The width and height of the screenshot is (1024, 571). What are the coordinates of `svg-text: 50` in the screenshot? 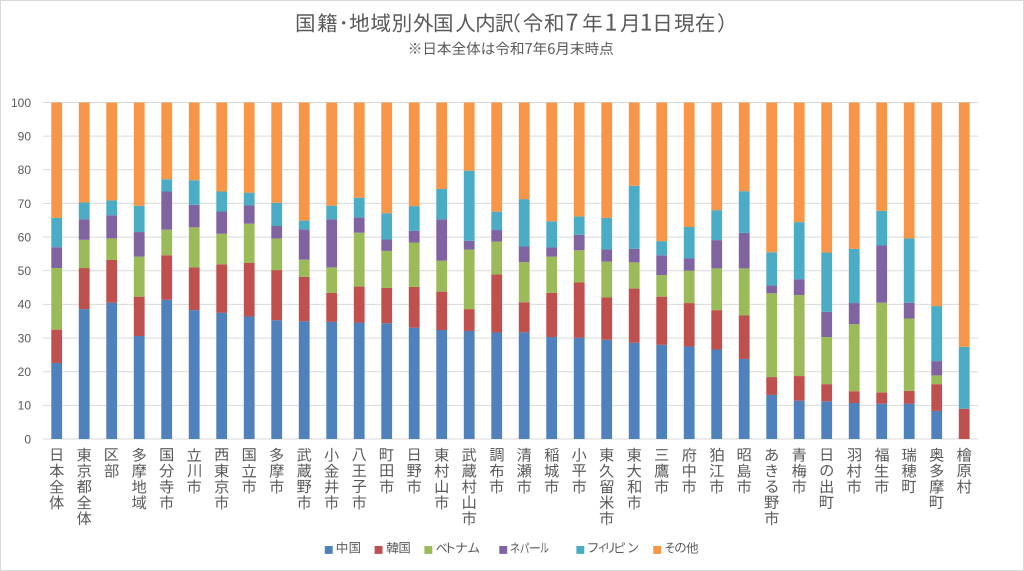 It's located at (25, 271).